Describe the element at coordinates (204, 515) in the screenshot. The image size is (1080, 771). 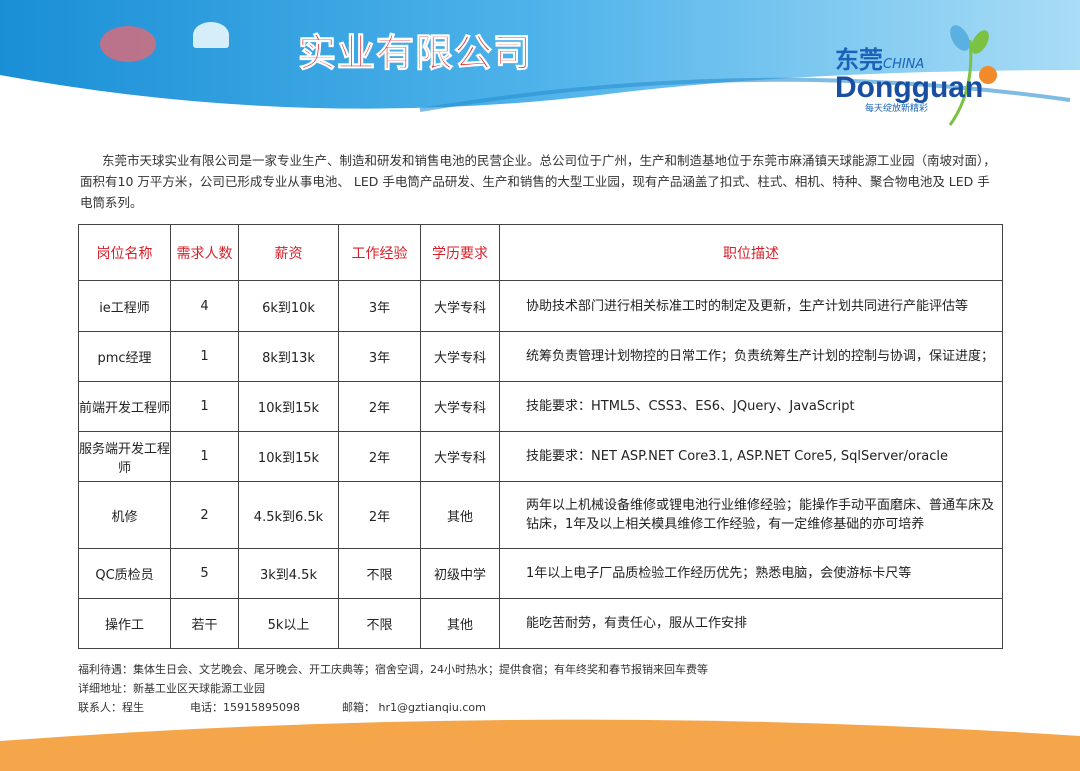
I see `table-cell: 2` at that location.